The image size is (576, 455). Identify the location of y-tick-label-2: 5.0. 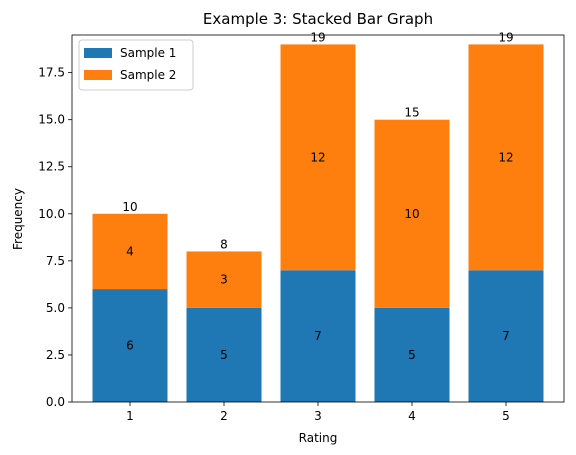
(55, 308).